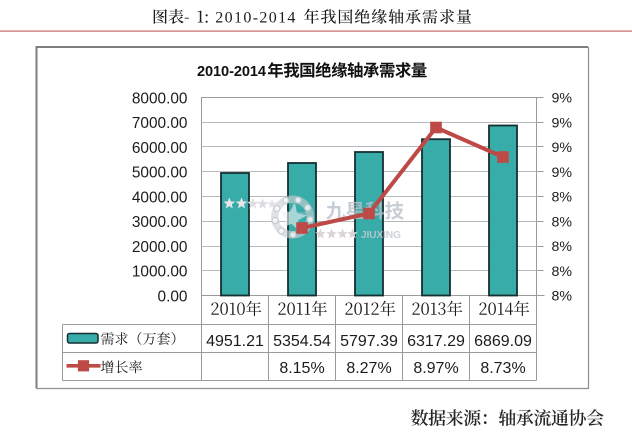 Image resolution: width=632 pixels, height=436 pixels. I want to click on svg-text: 8.97%, so click(435, 368).